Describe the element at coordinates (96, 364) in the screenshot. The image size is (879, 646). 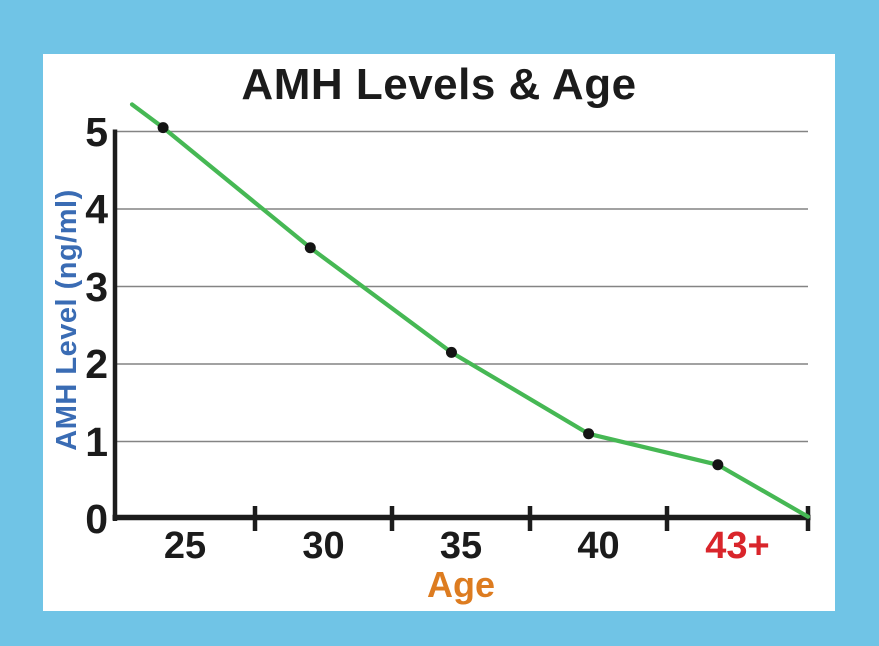
I see `y-tick-label-2: 2` at that location.